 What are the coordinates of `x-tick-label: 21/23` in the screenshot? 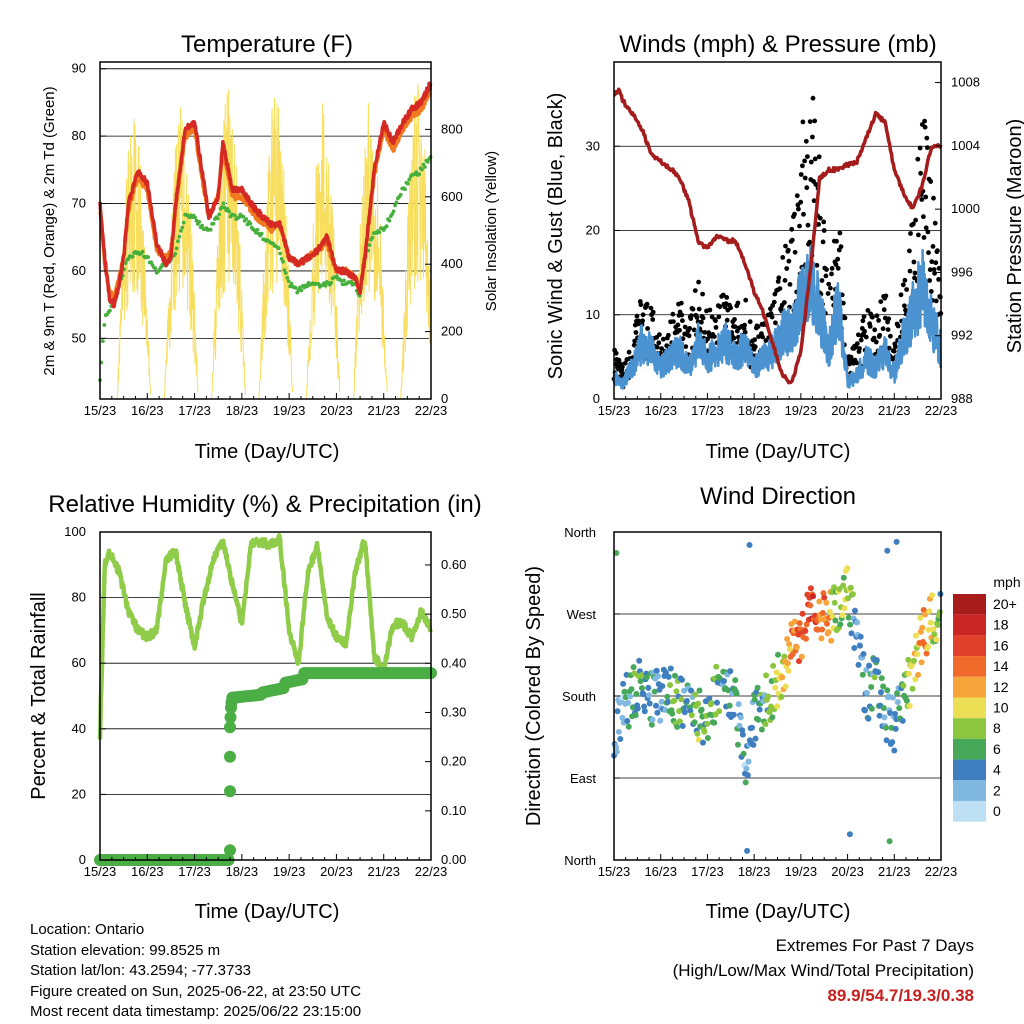 It's located at (383, 871).